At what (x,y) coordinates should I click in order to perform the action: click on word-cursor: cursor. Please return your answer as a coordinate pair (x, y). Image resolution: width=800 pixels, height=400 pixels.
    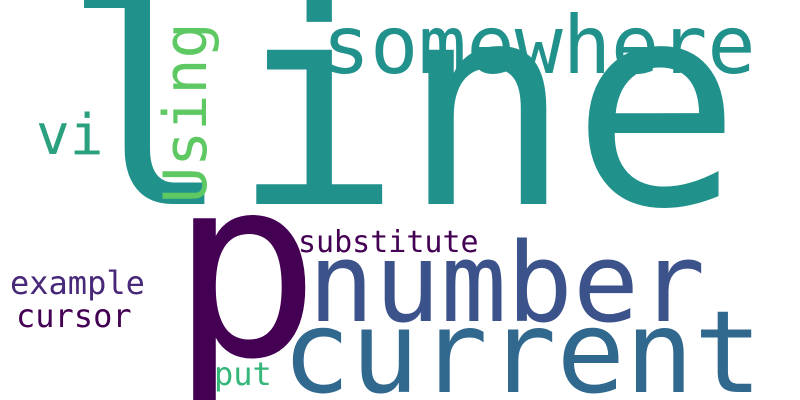
    Looking at the image, I should click on (74, 316).